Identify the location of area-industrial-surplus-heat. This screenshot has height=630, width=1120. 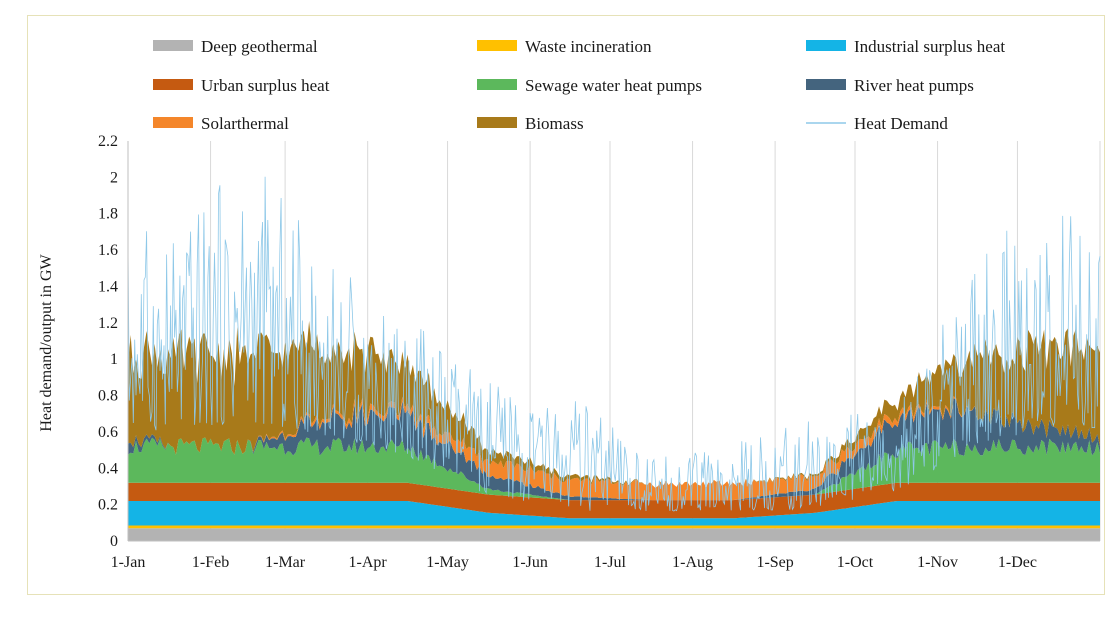
(614, 513).